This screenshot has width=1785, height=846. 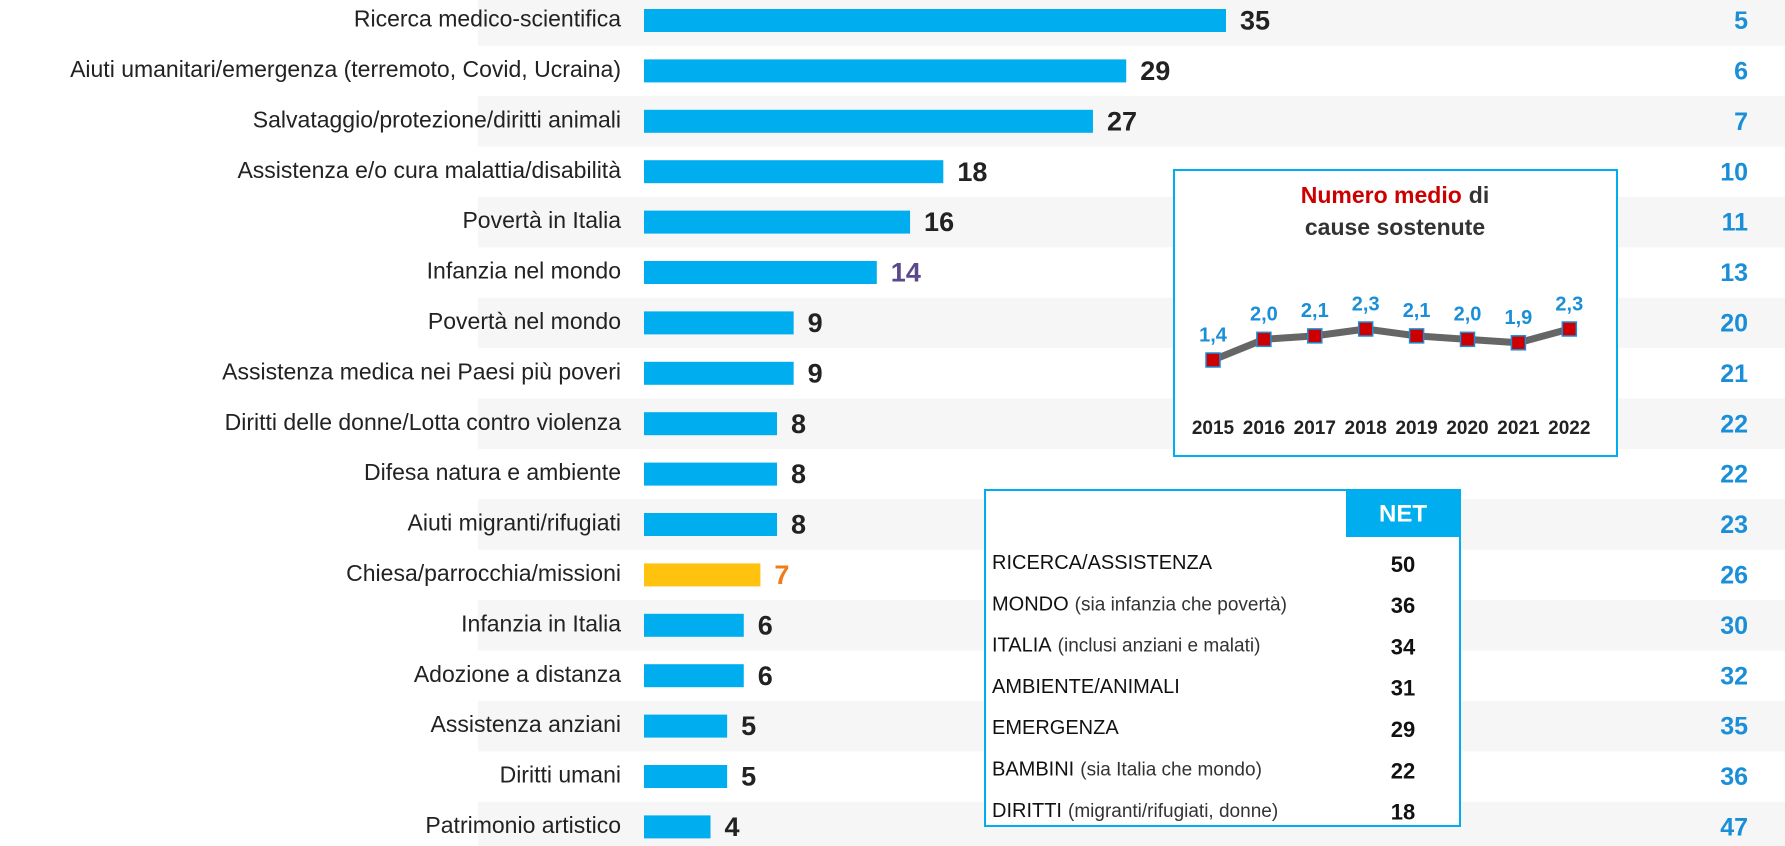 I want to click on row-label: AMBIENTE/ANIMALI, so click(x=1086, y=687).